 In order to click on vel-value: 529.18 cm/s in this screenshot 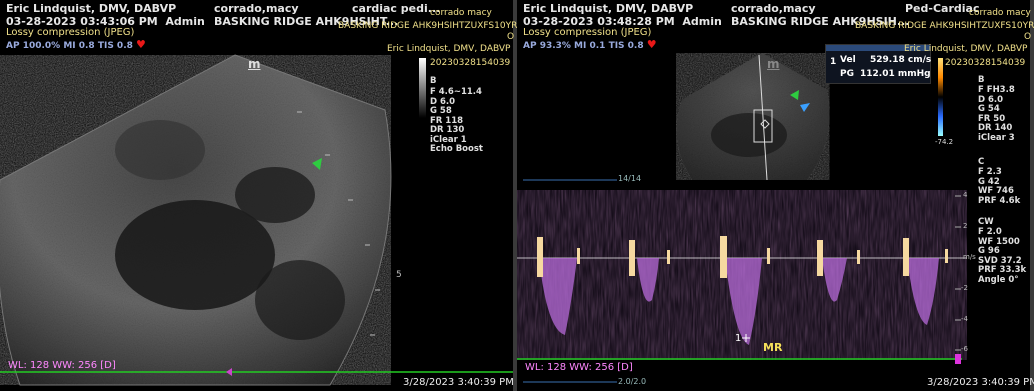, I will do `click(901, 60)`.